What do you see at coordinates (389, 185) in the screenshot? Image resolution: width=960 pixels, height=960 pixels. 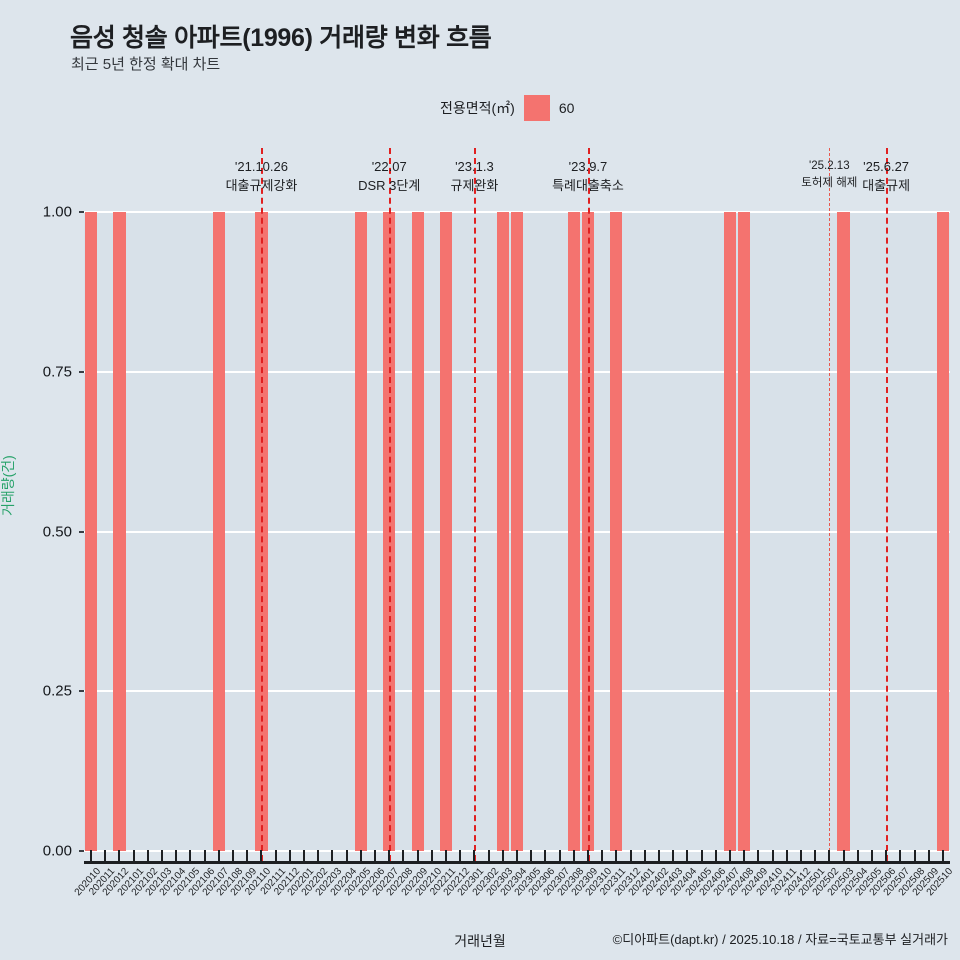 I see `annotation-text: DSR 3단계` at bounding box center [389, 185].